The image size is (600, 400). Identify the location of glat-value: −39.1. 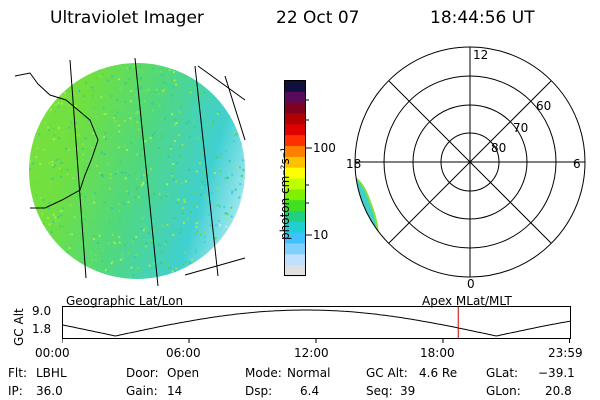
(556, 373).